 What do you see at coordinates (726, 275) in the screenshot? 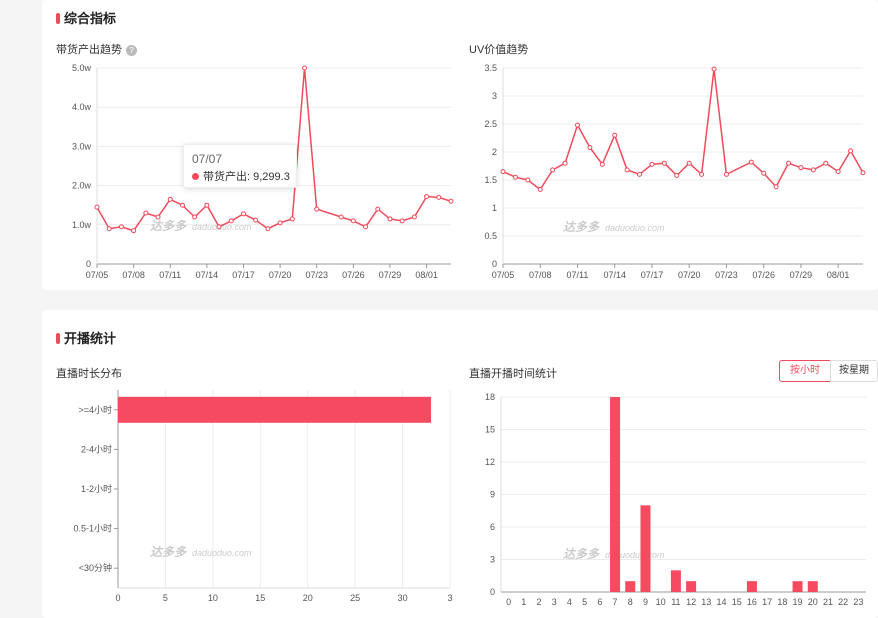
I see `x-tick-label: 07/23` at bounding box center [726, 275].